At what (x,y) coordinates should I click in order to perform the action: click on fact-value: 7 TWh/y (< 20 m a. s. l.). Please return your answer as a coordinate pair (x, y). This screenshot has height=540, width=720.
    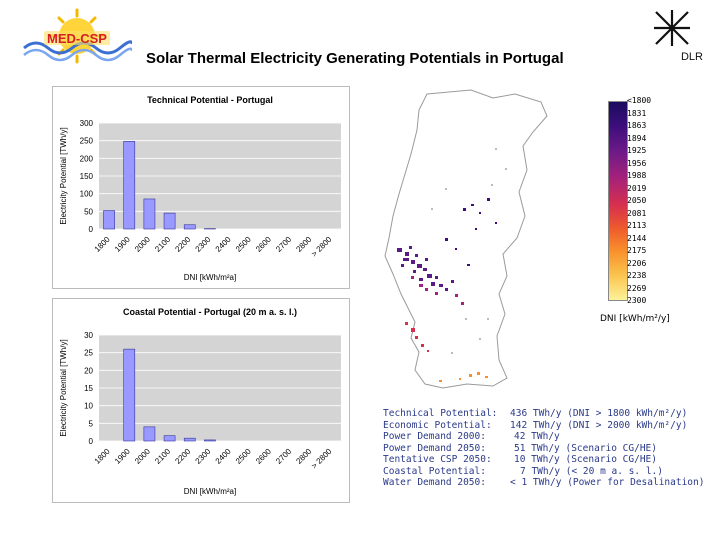
    Looking at the image, I should click on (591, 471).